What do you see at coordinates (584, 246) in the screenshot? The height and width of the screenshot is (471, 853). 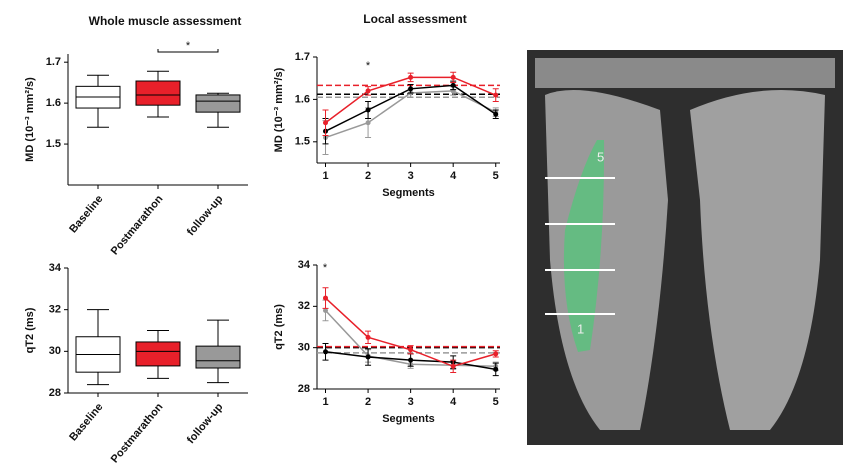 I see `muscle-segmentation` at bounding box center [584, 246].